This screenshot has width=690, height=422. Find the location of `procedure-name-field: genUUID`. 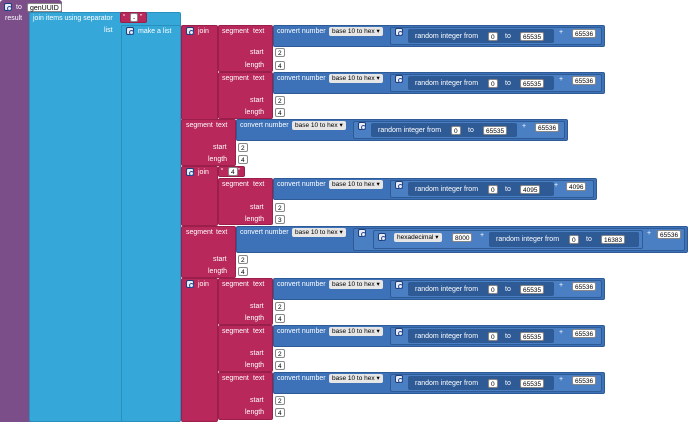

procedure-name-field: genUUID is located at coordinates (44, 7).